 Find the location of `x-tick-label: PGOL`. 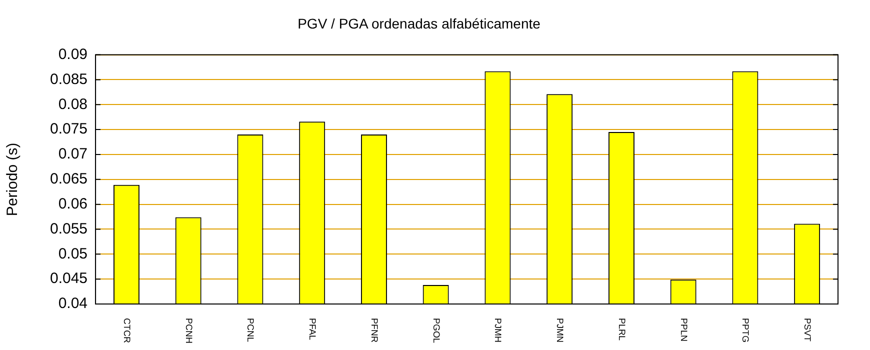

x-tick-label: PGOL is located at coordinates (436, 331).